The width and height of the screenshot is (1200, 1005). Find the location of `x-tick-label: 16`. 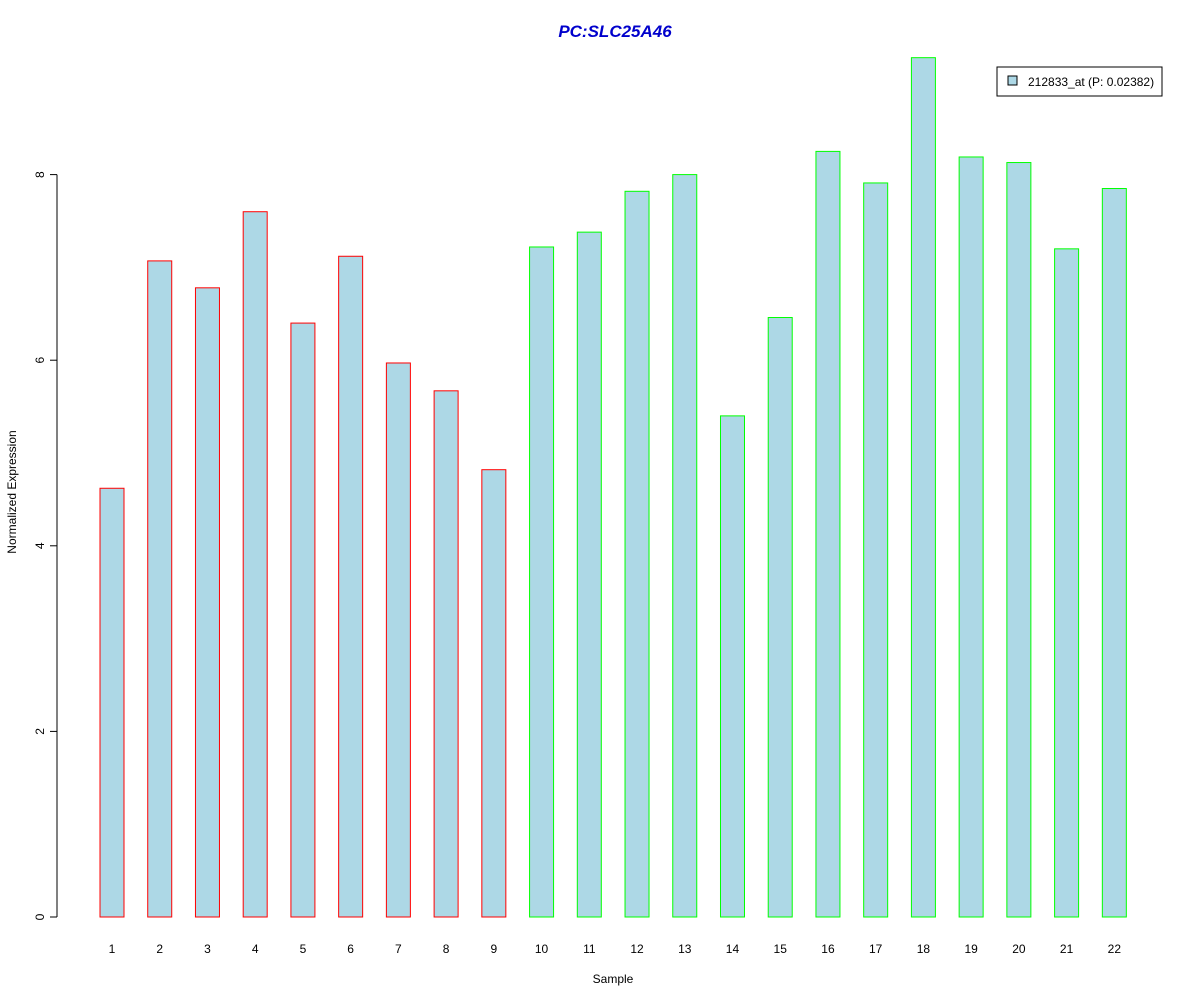

x-tick-label: 16 is located at coordinates (828, 949).